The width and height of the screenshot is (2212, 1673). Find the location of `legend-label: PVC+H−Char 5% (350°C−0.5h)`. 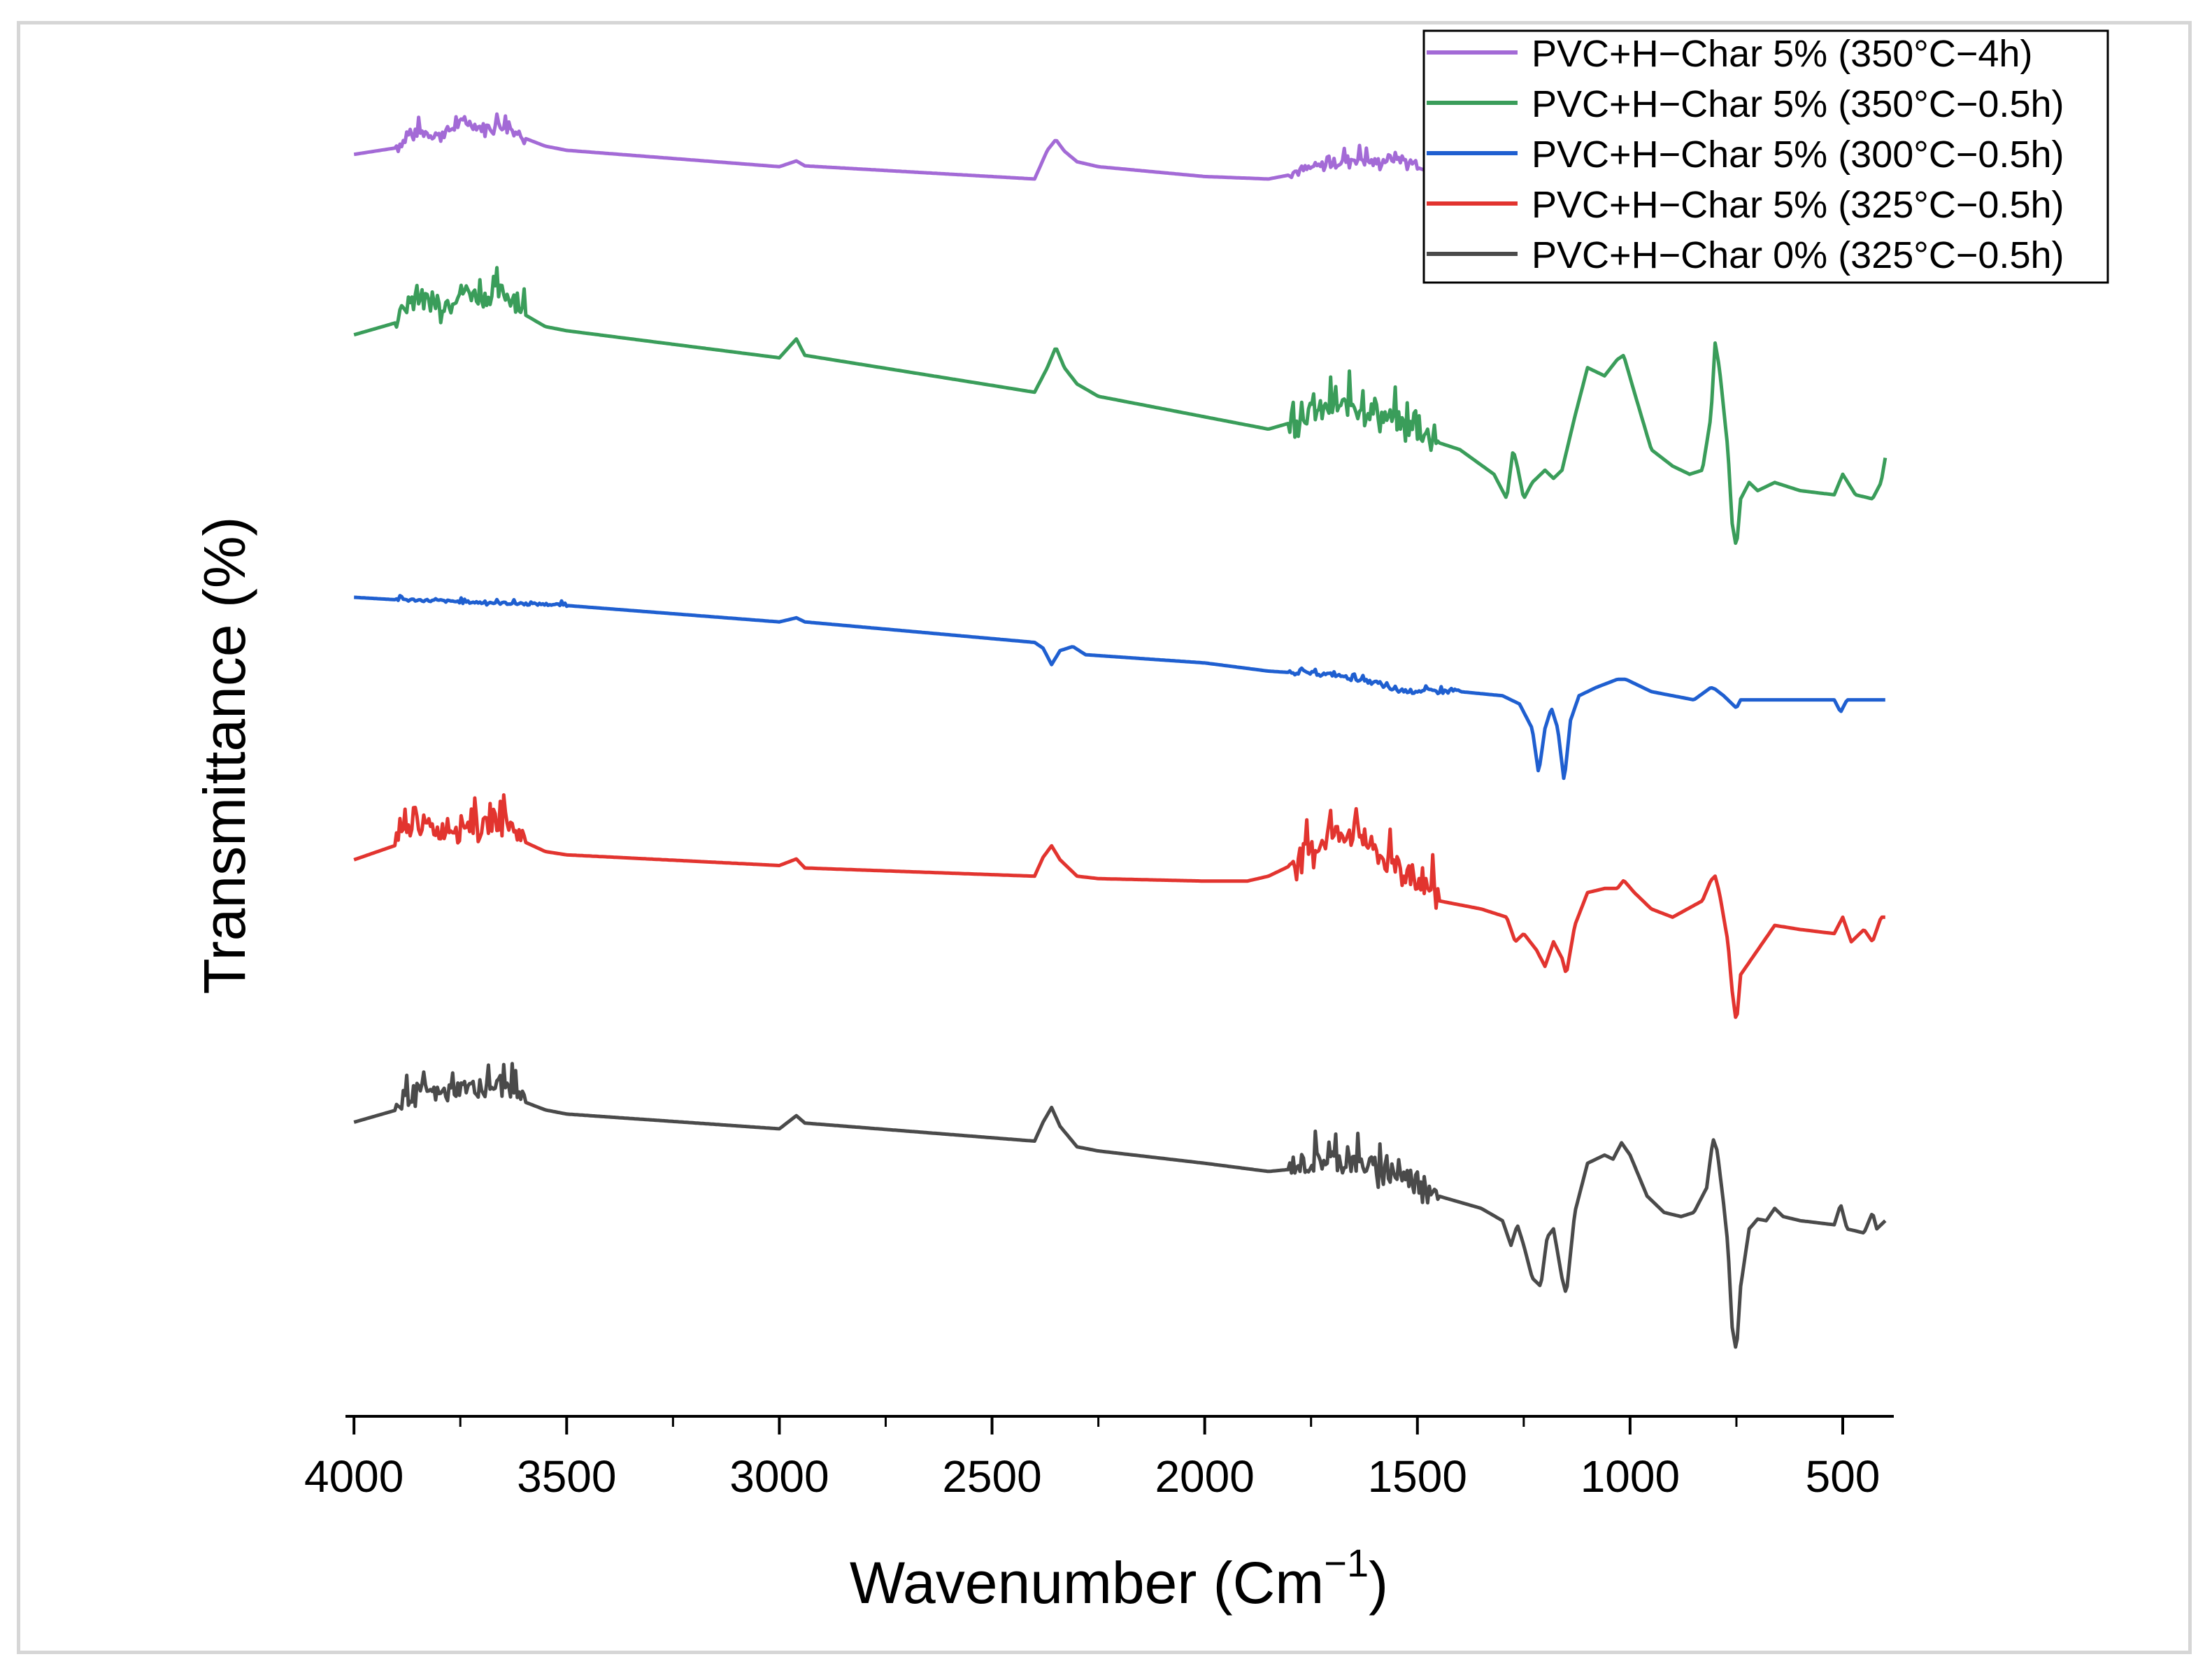

legend-label: PVC+H−Char 5% (350°C−0.5h) is located at coordinates (1798, 104).